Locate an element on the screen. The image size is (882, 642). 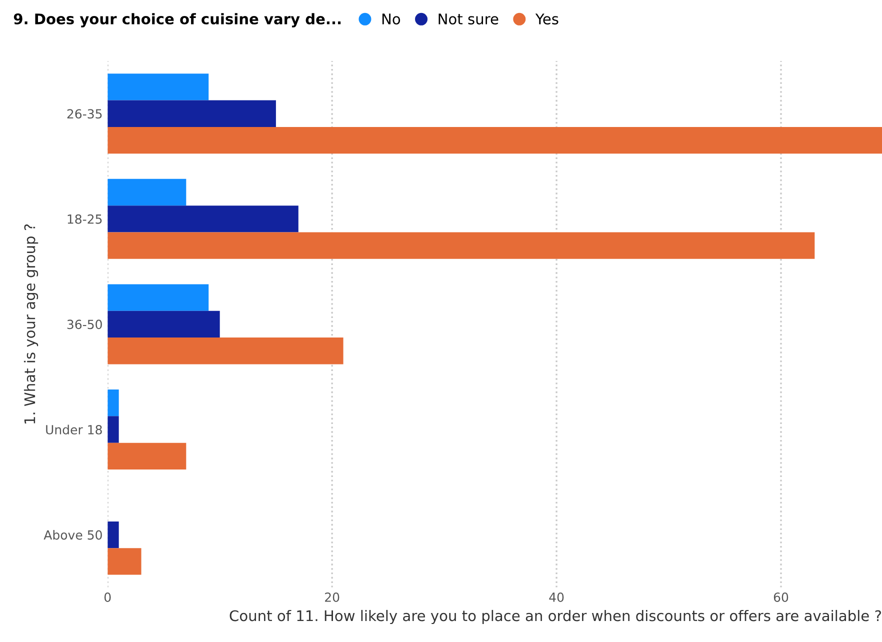
y-tick-label: 26-35 is located at coordinates (84, 114).